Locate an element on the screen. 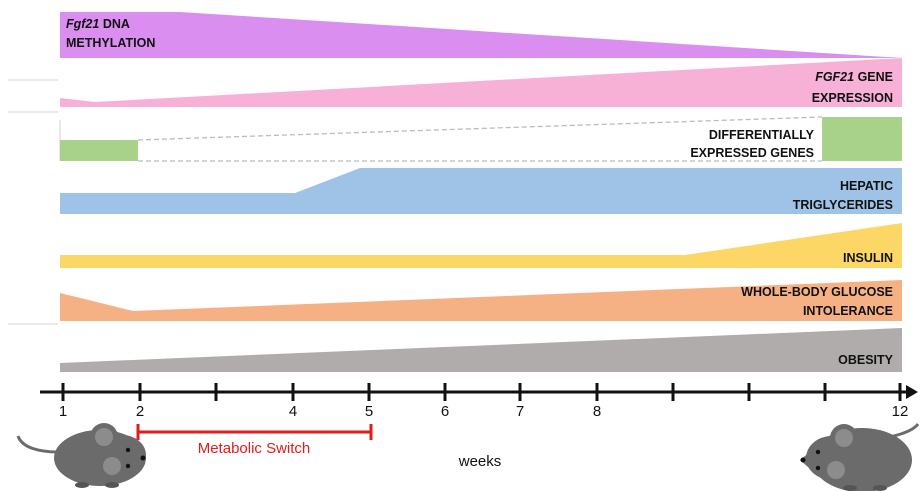  expression-label-line2: EXPRESSION is located at coordinates (852, 98).